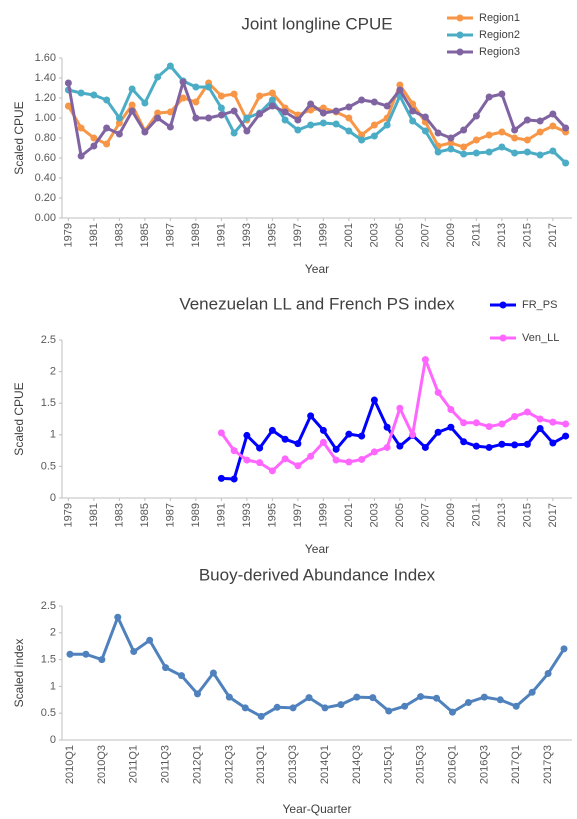 Image resolution: width=577 pixels, height=819 pixels. What do you see at coordinates (317, 303) in the screenshot?
I see `chart-title: Venezuelan LL and French PS index` at bounding box center [317, 303].